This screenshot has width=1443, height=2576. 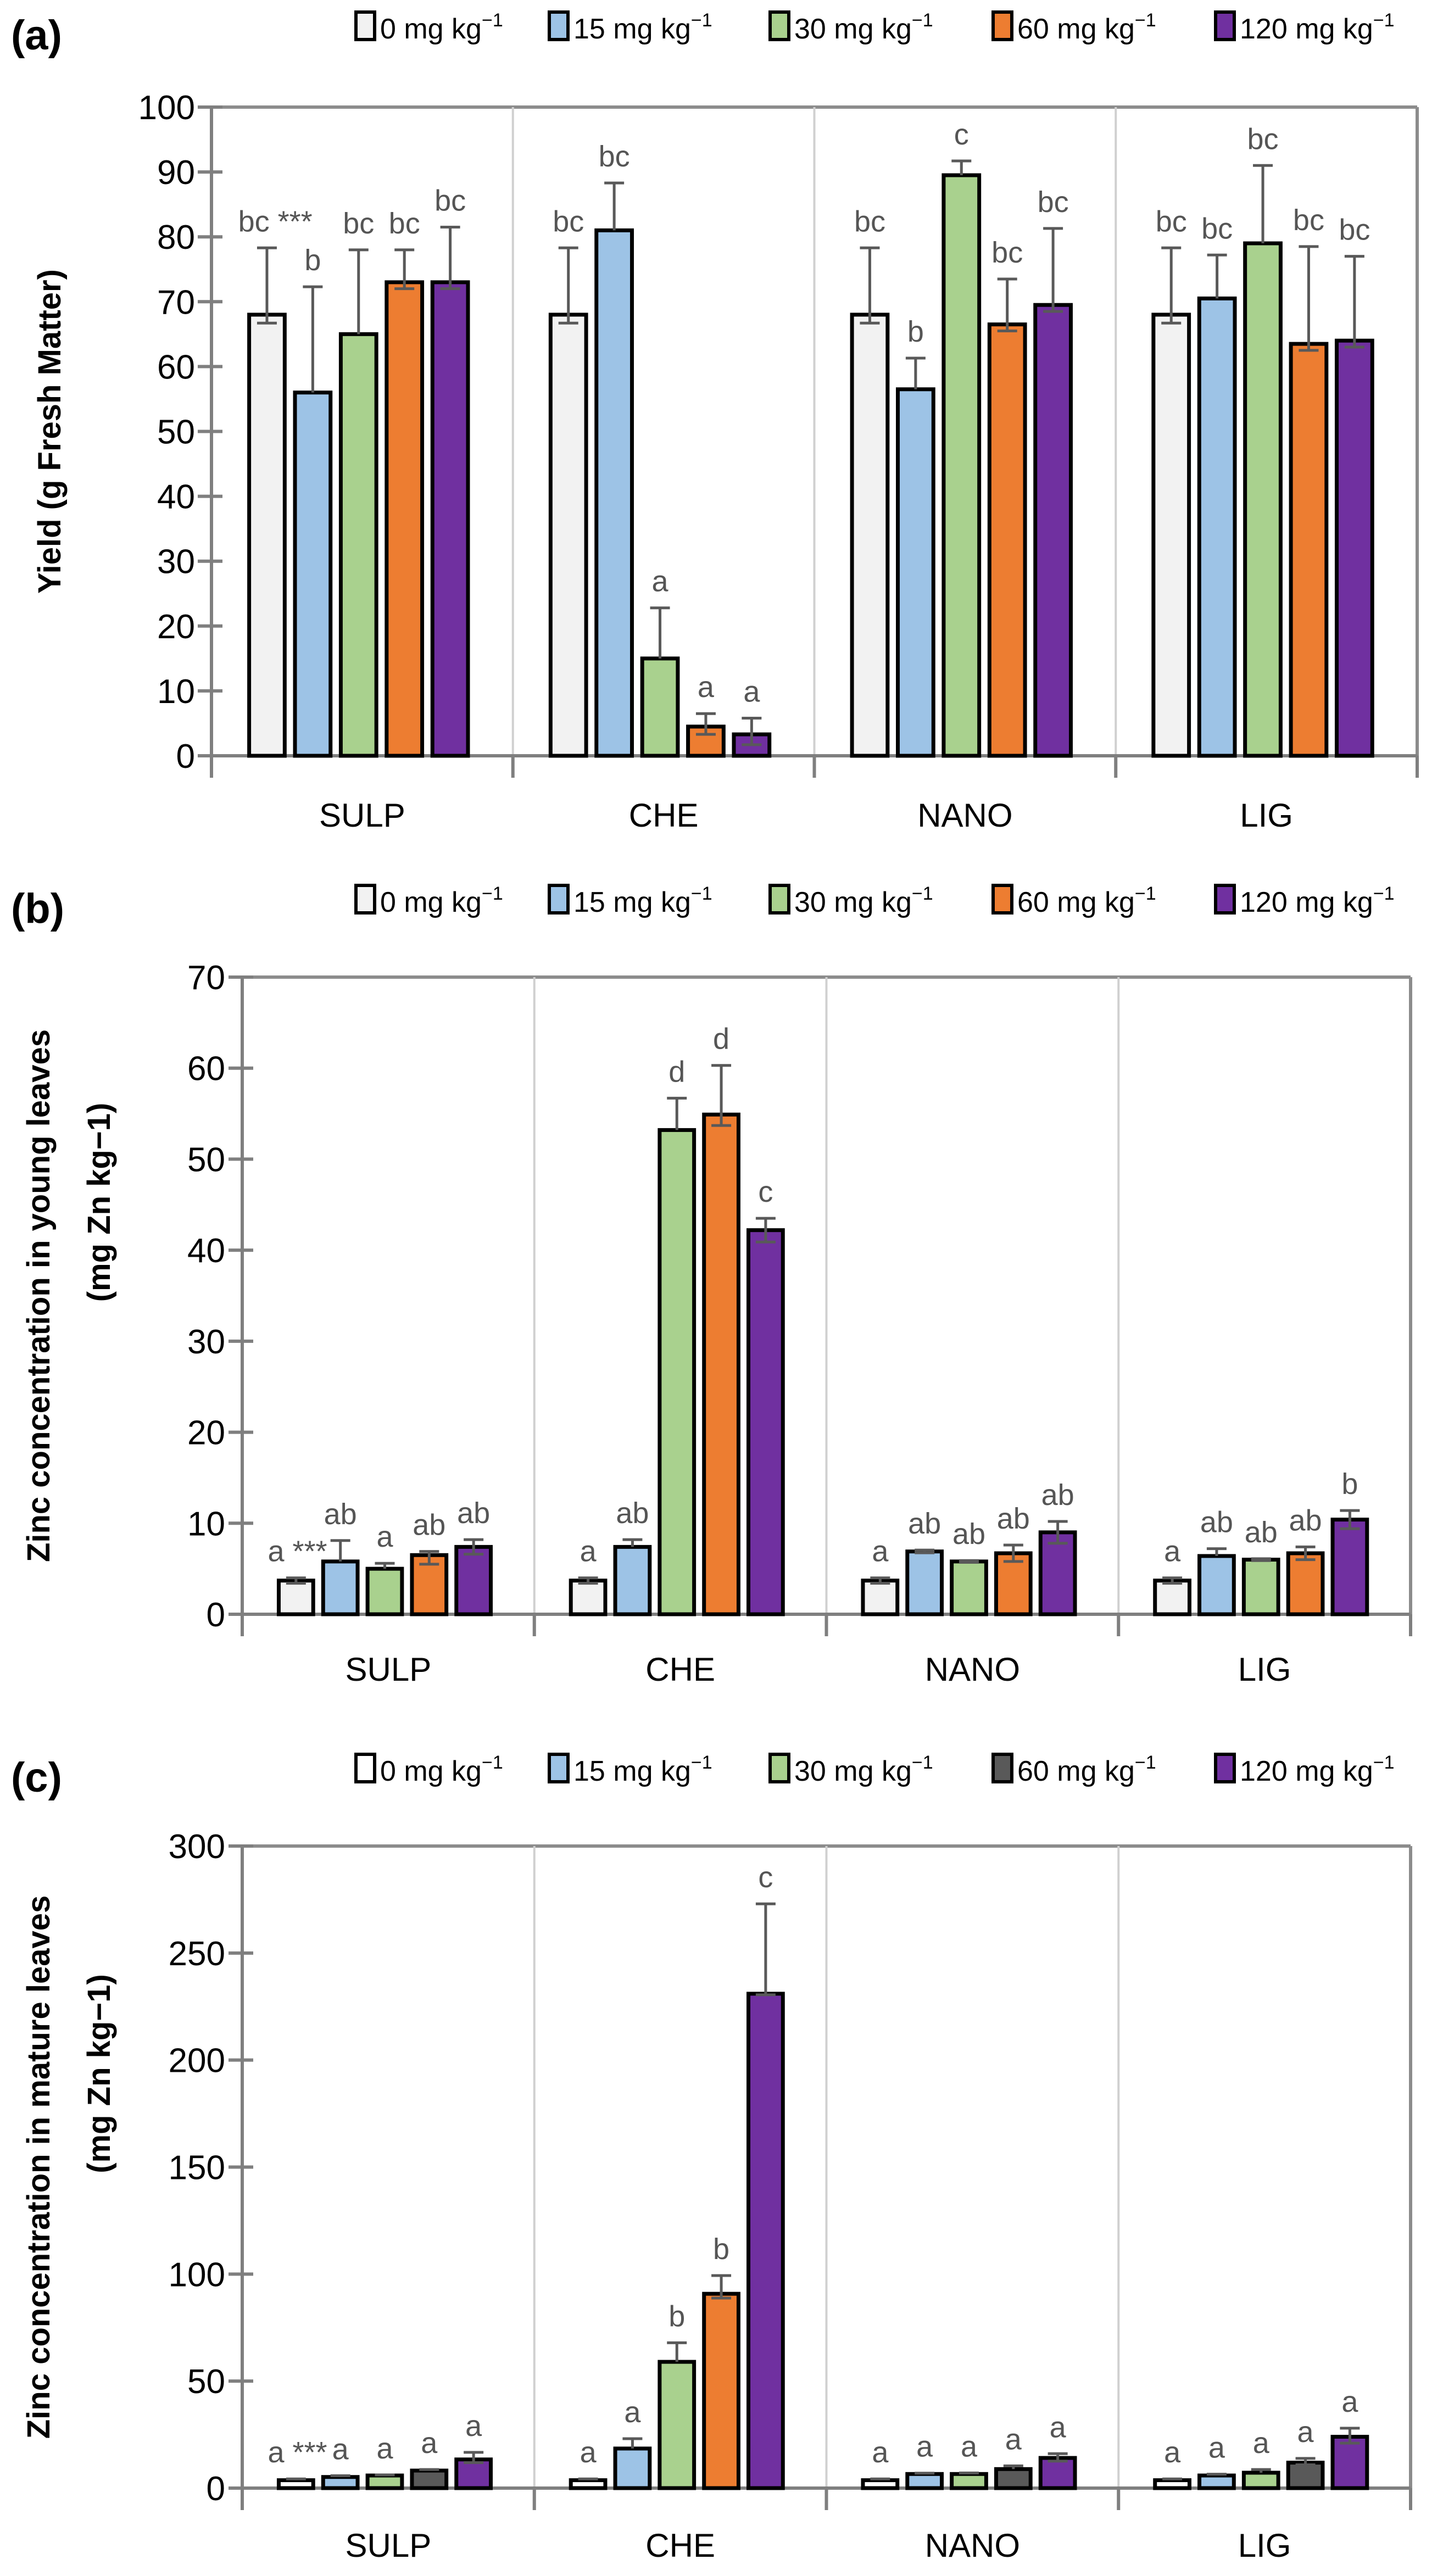 What do you see at coordinates (275, 221) in the screenshot?
I see `significance-letter: bc ***` at bounding box center [275, 221].